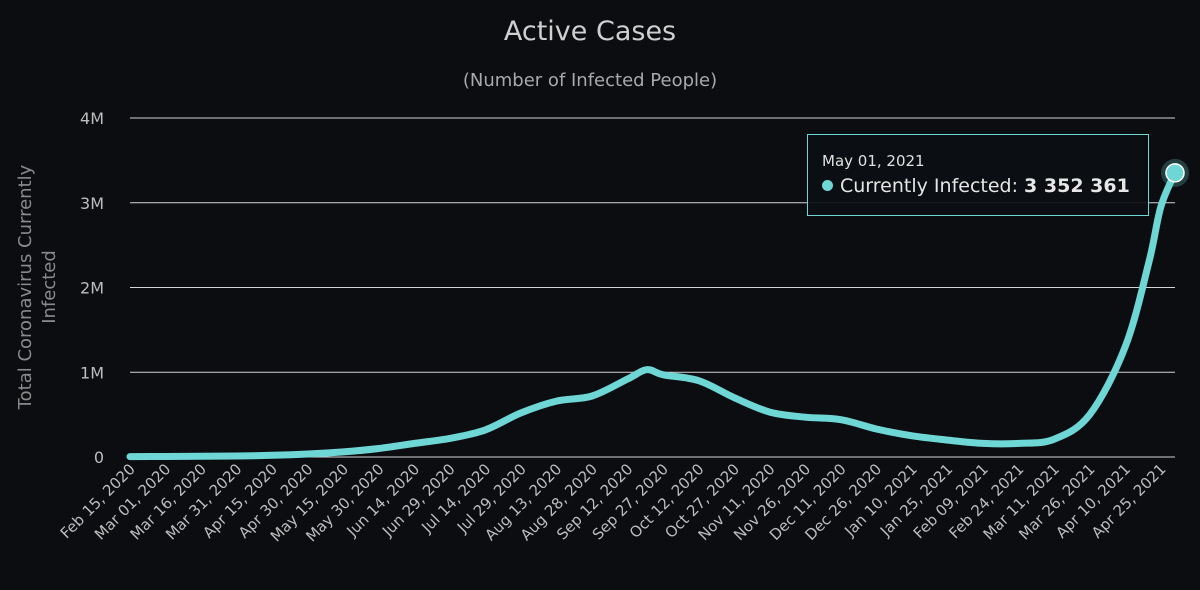  Describe the element at coordinates (590, 80) in the screenshot. I see `chart-subtitle: (Number of Infected People)` at that location.